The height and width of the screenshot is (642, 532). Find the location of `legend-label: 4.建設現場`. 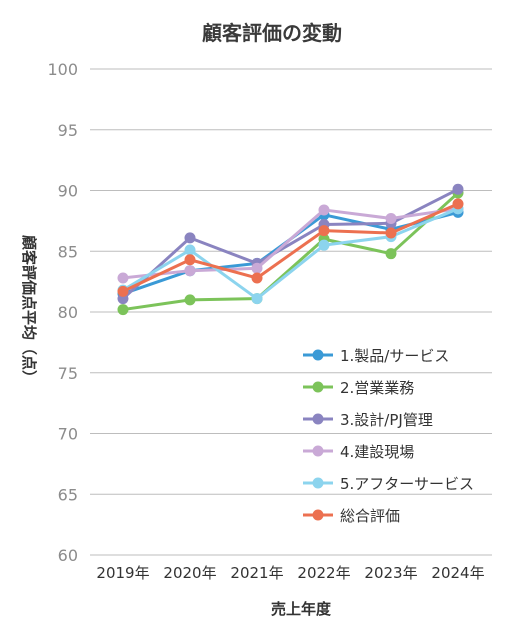

legend-label: 4.建設現場 is located at coordinates (377, 452).